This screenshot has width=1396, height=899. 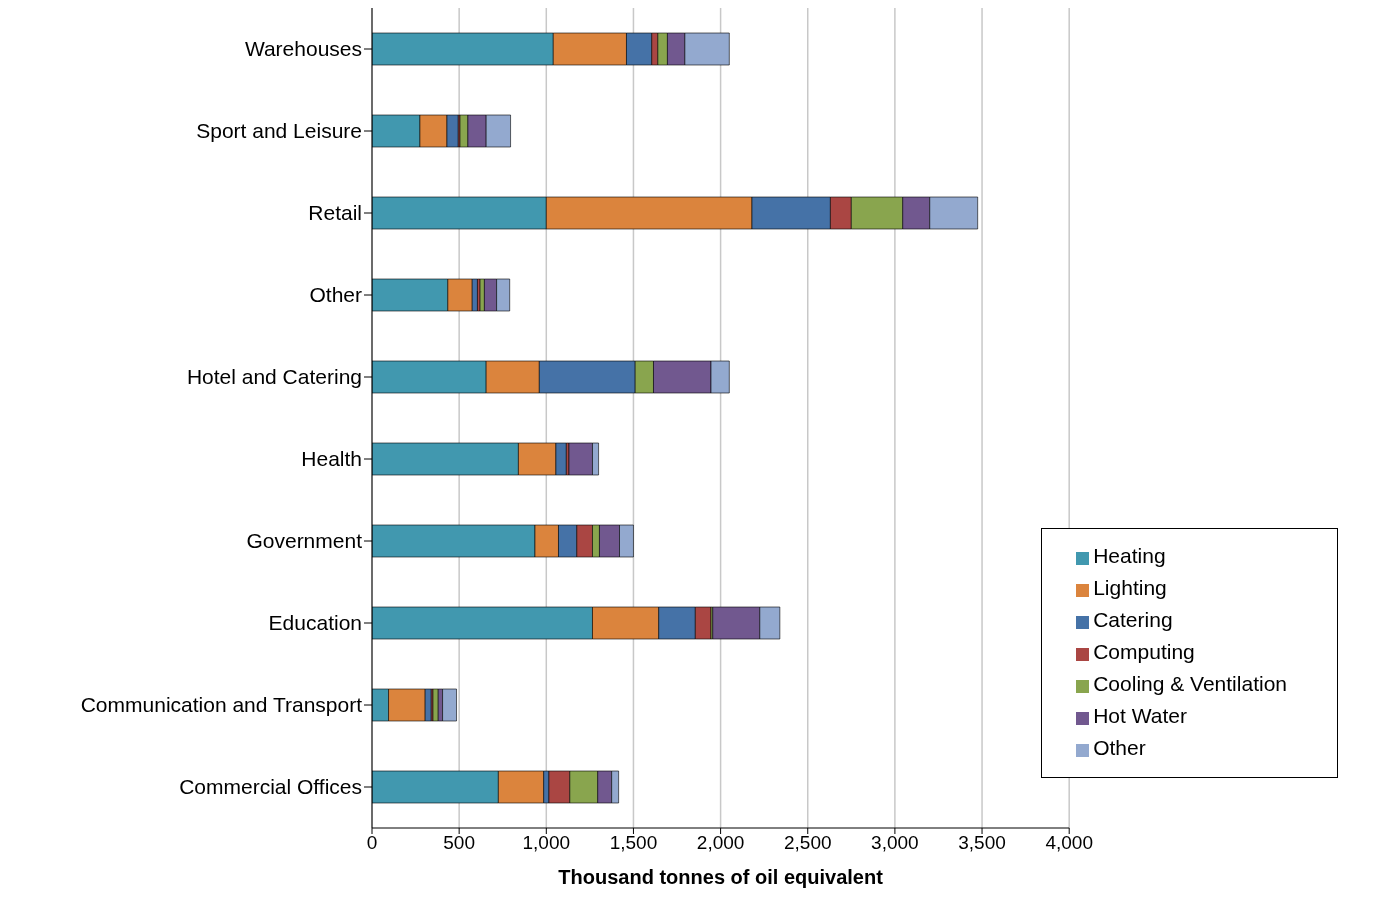 What do you see at coordinates (982, 843) in the screenshot?
I see `x-tick-label: 3,500` at bounding box center [982, 843].